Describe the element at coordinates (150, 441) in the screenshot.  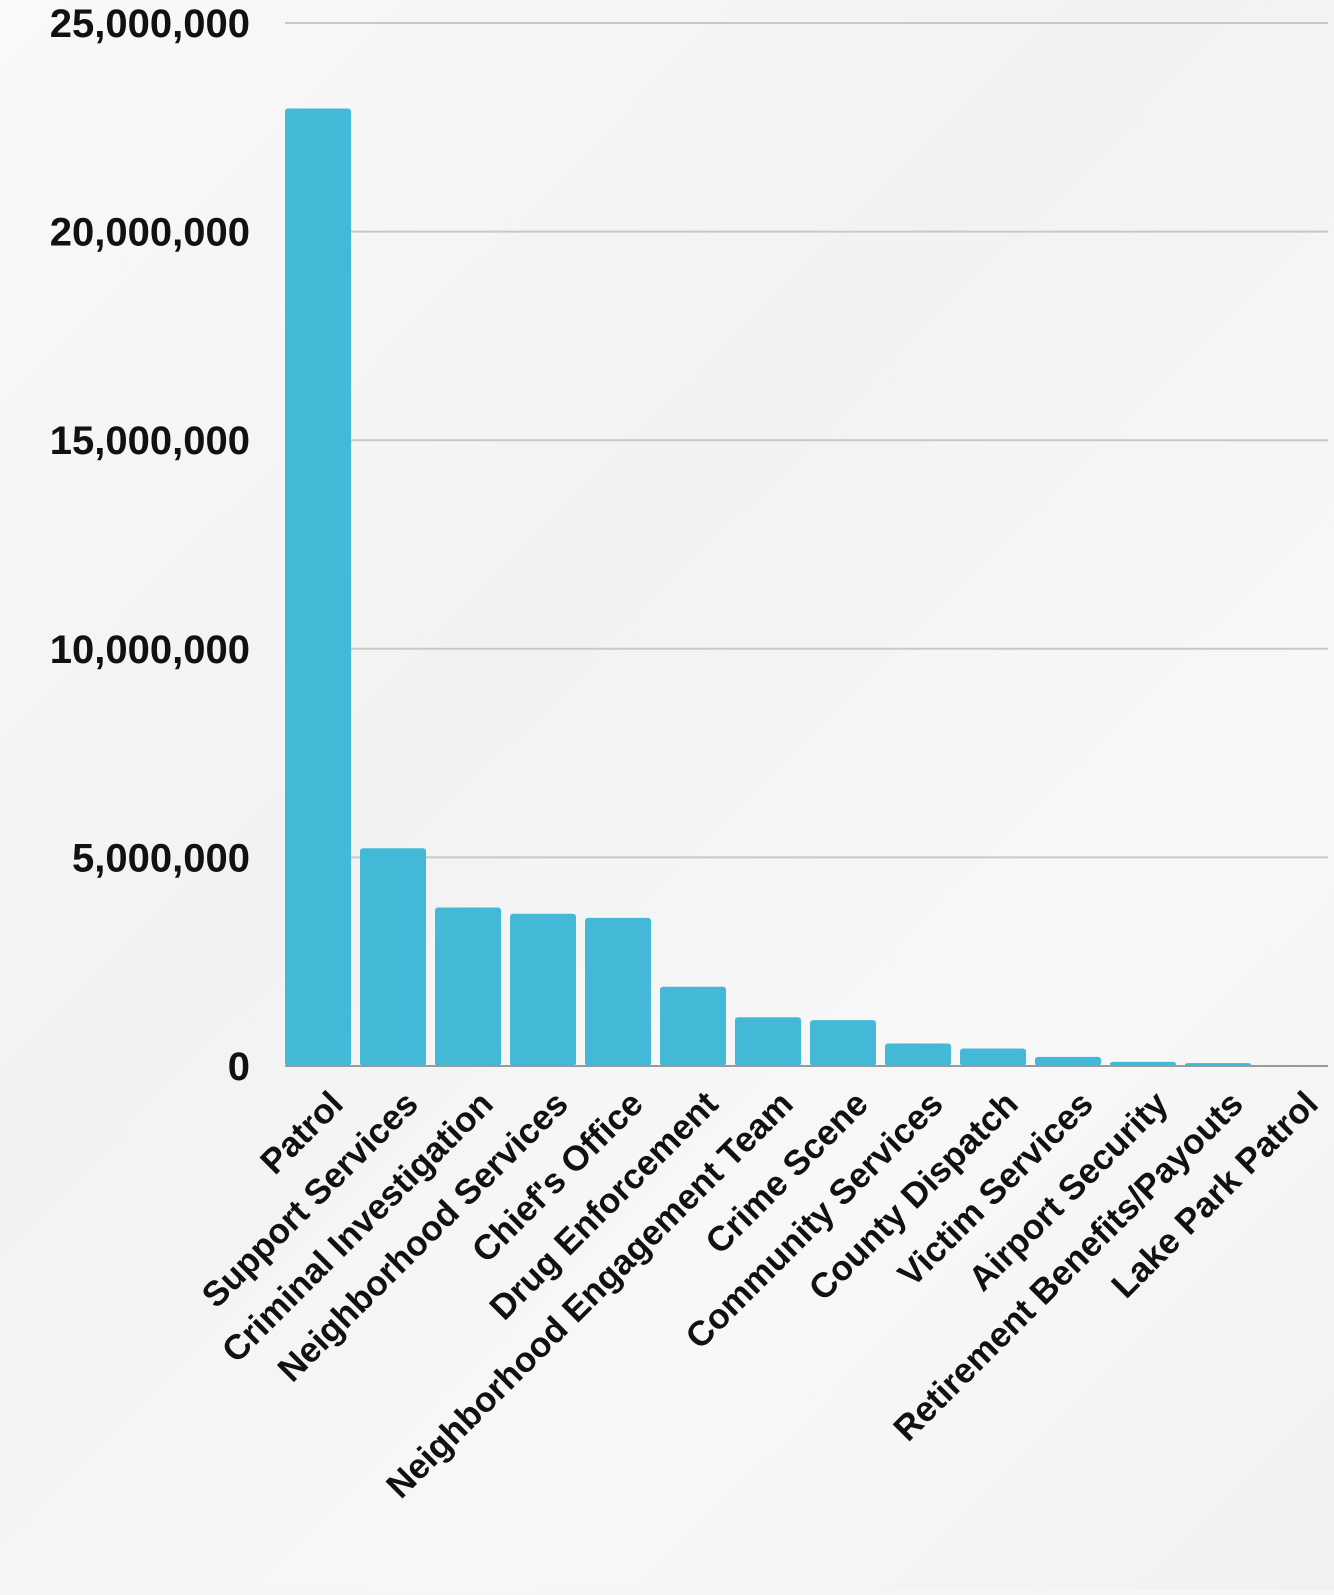
I see `y-tick-label: 15,000,000` at that location.